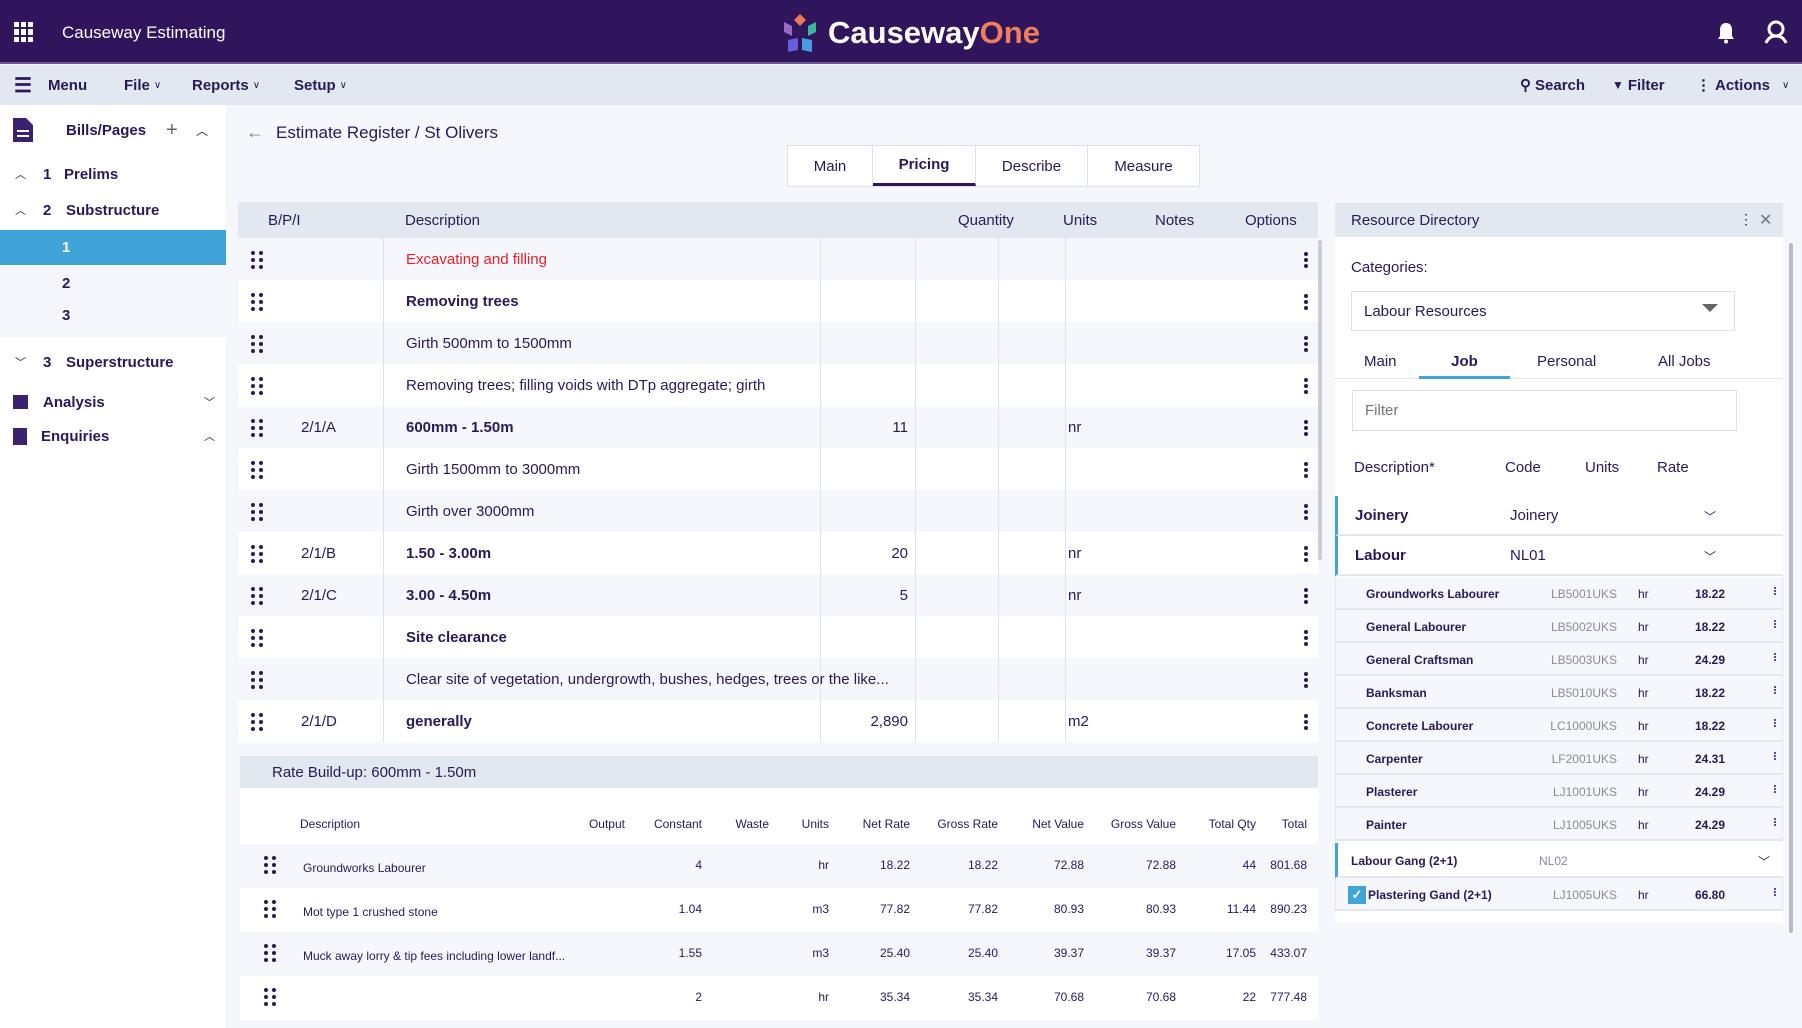 The width and height of the screenshot is (1802, 1028). What do you see at coordinates (1559, 758) in the screenshot?
I see `resource-item: Carpenter LF2001UKS hr 24.31` at bounding box center [1559, 758].